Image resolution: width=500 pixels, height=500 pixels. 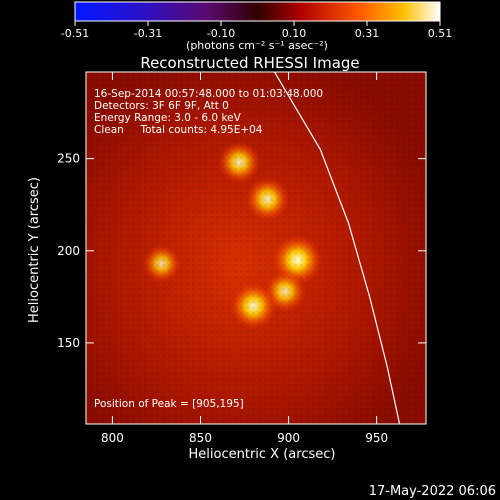 I want to click on x-tick-label: 950, so click(x=376, y=438).